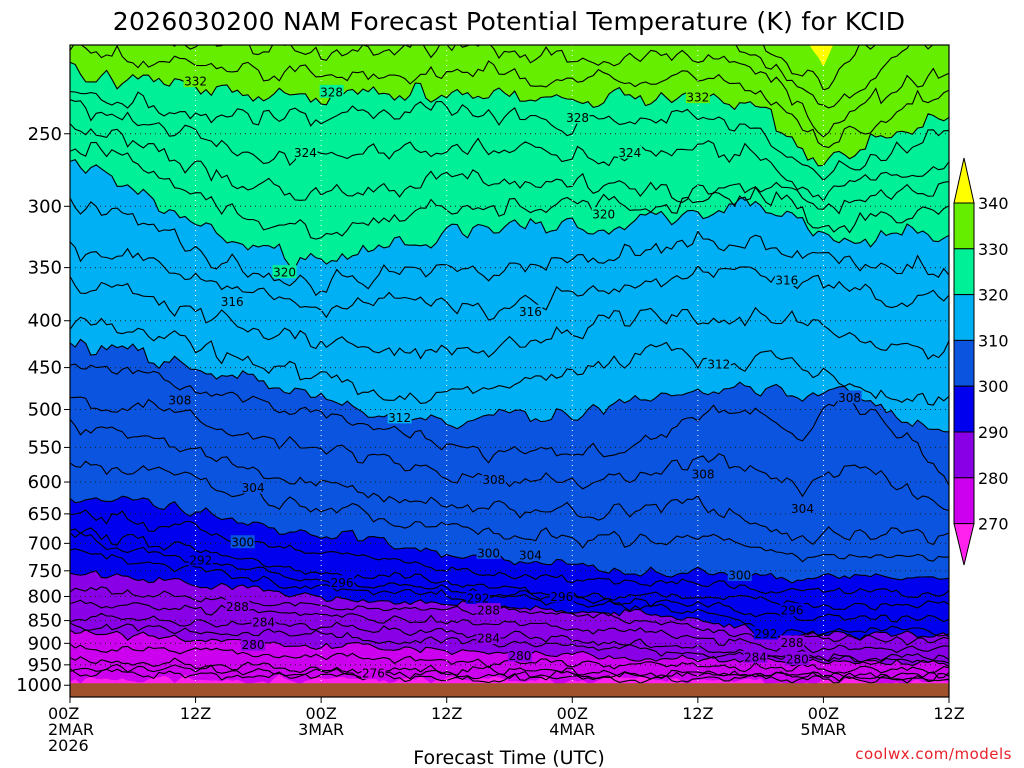 The image size is (1024, 768). What do you see at coordinates (993, 386) in the screenshot?
I see `colorbar-label: 300` at bounding box center [993, 386].